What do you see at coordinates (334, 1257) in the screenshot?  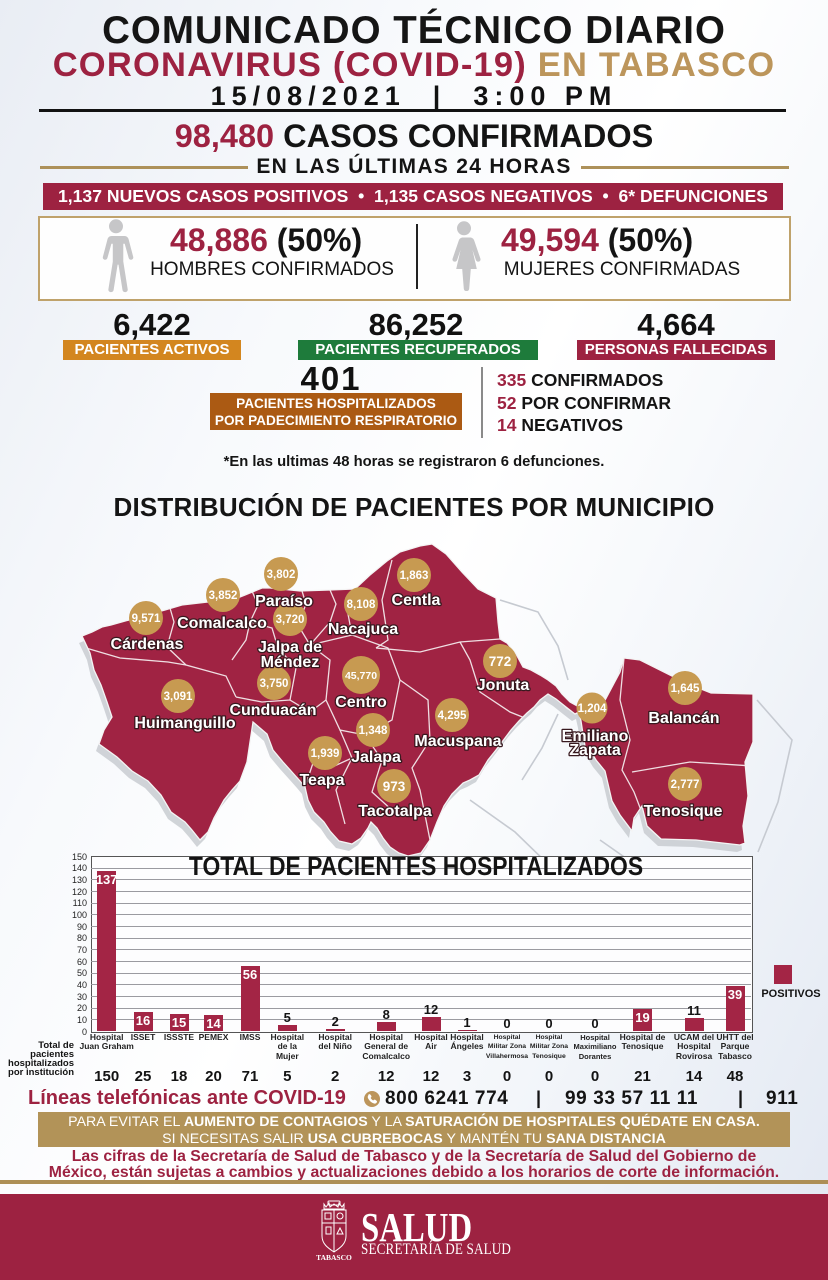 I see `svg-text: TABASCO` at bounding box center [334, 1257].